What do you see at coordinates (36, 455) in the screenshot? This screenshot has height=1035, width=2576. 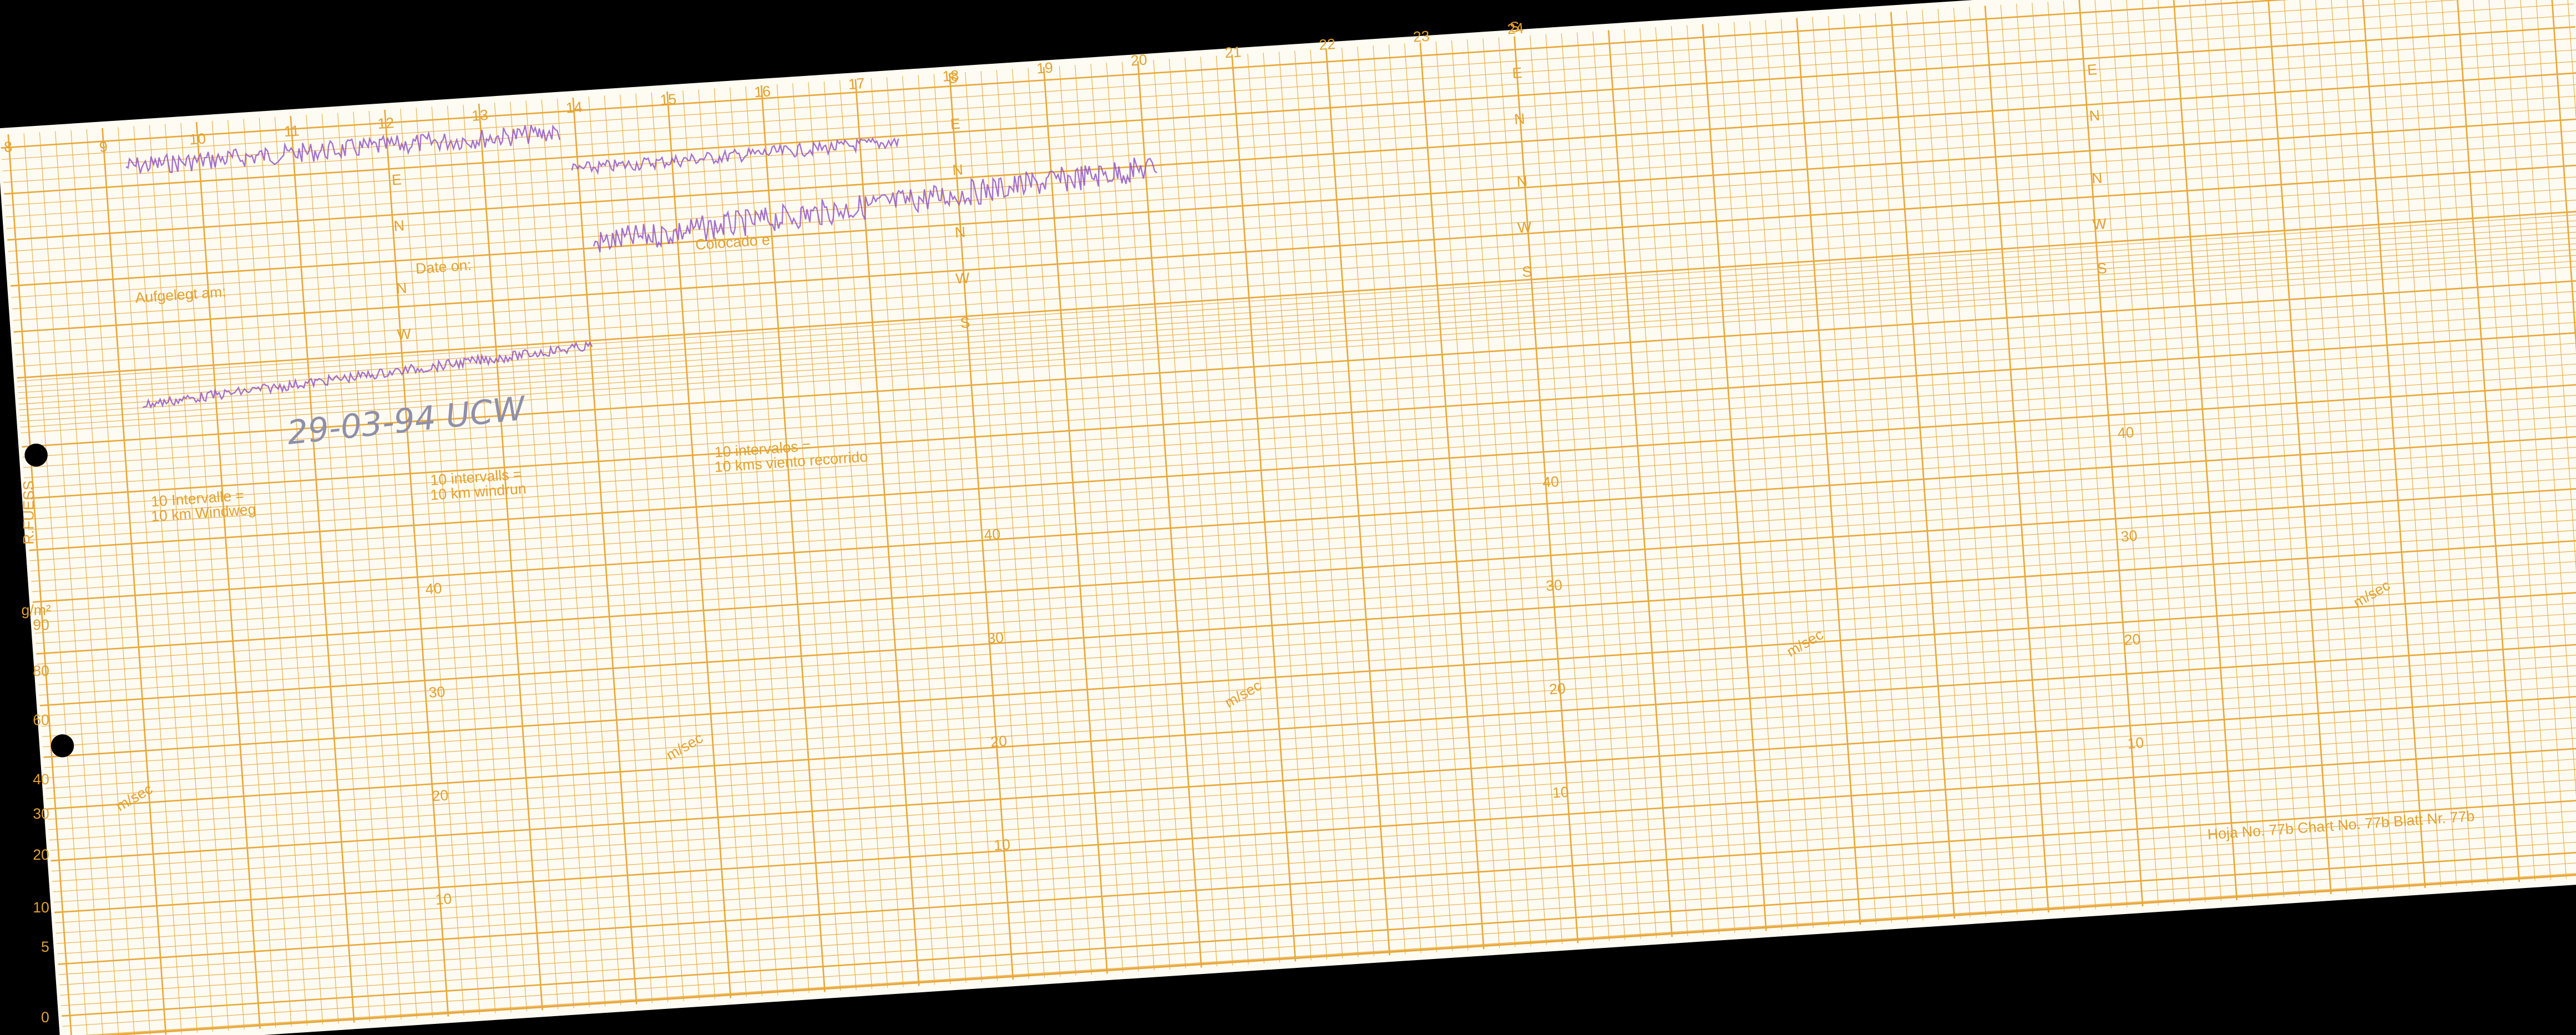 I see `punch-hole` at bounding box center [36, 455].